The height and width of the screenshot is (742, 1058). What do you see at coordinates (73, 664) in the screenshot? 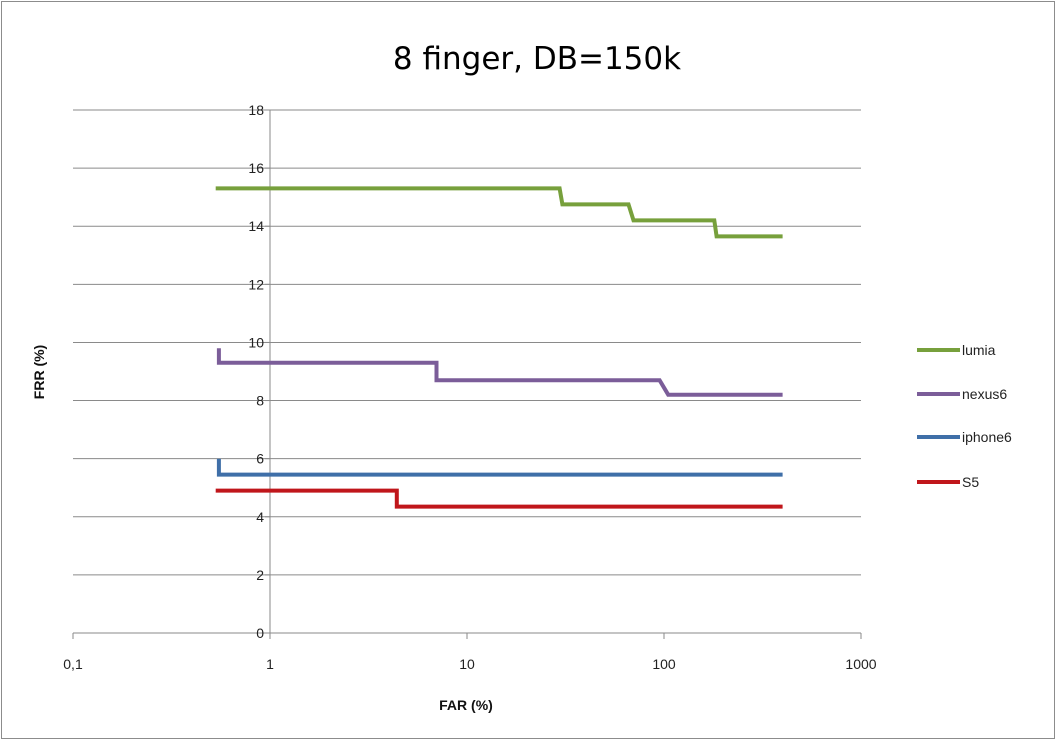
I see `x-tick-label-0: 0,1` at bounding box center [73, 664].